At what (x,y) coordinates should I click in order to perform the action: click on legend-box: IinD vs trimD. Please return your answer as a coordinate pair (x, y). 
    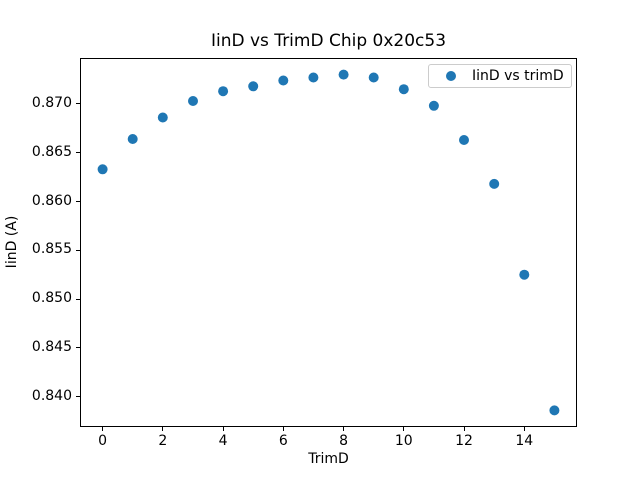
    Looking at the image, I should click on (500, 76).